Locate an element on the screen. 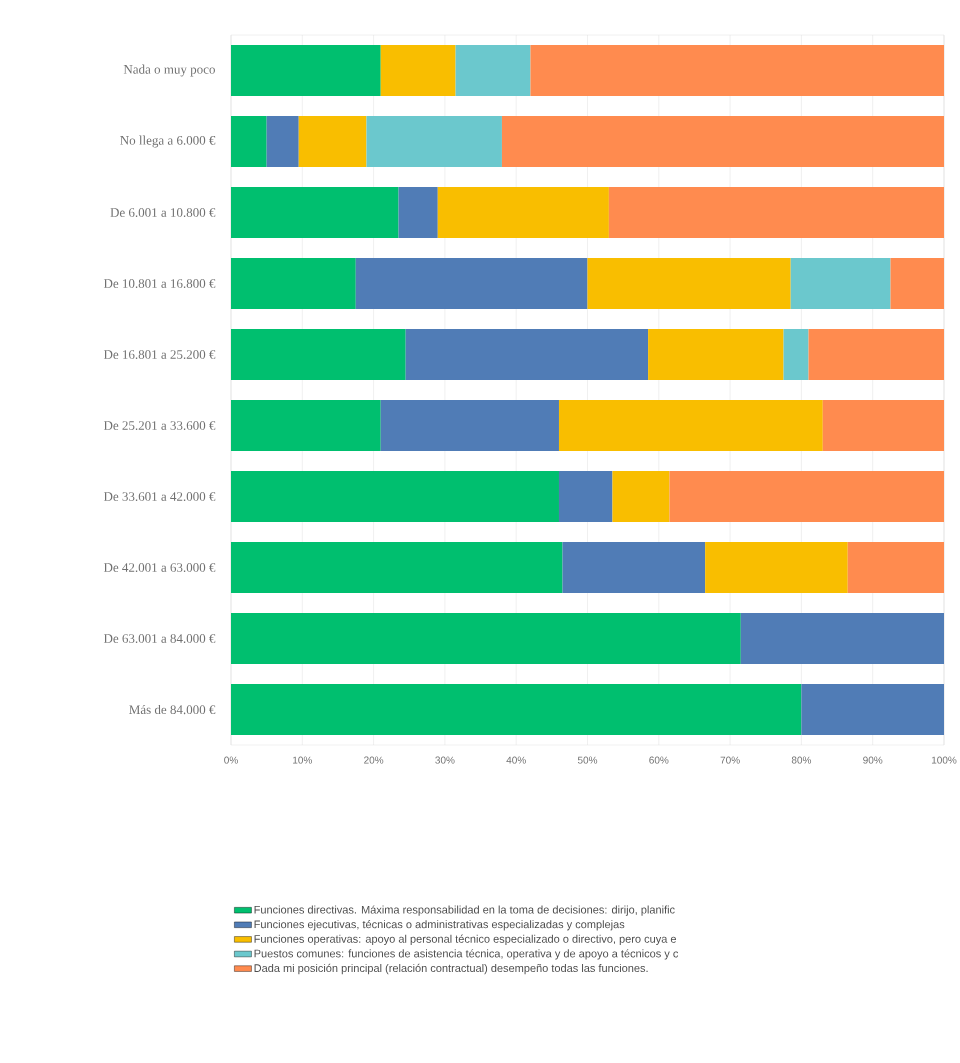 The width and height of the screenshot is (960, 1063). legend-label: Dada mi posición principal (relación contractual) desempeño todas las funciones. is located at coordinates (451, 969).